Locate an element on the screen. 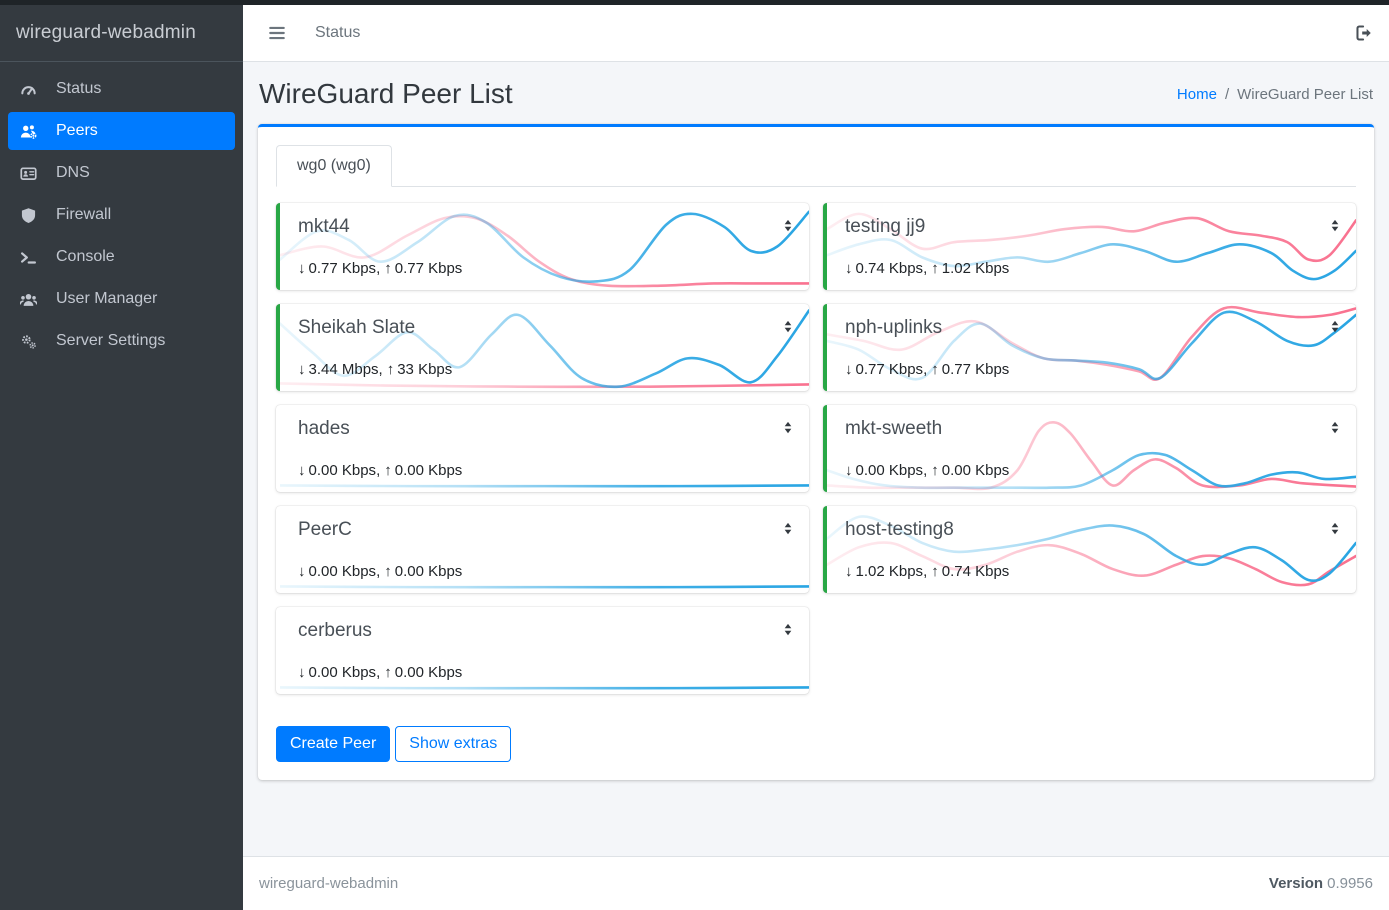  sidebar-item-firewall: Firewall is located at coordinates (121, 215).